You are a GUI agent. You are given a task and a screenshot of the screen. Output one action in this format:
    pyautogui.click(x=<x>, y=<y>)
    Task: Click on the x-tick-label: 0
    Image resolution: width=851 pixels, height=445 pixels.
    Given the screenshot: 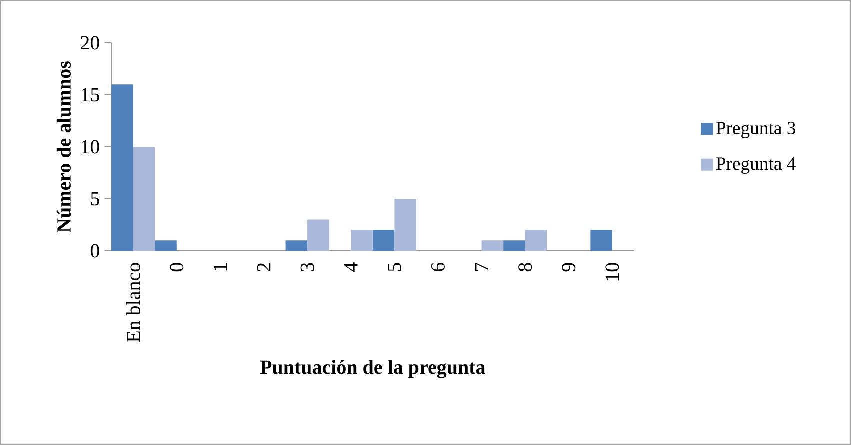 What is the action you would take?
    pyautogui.click(x=177, y=267)
    